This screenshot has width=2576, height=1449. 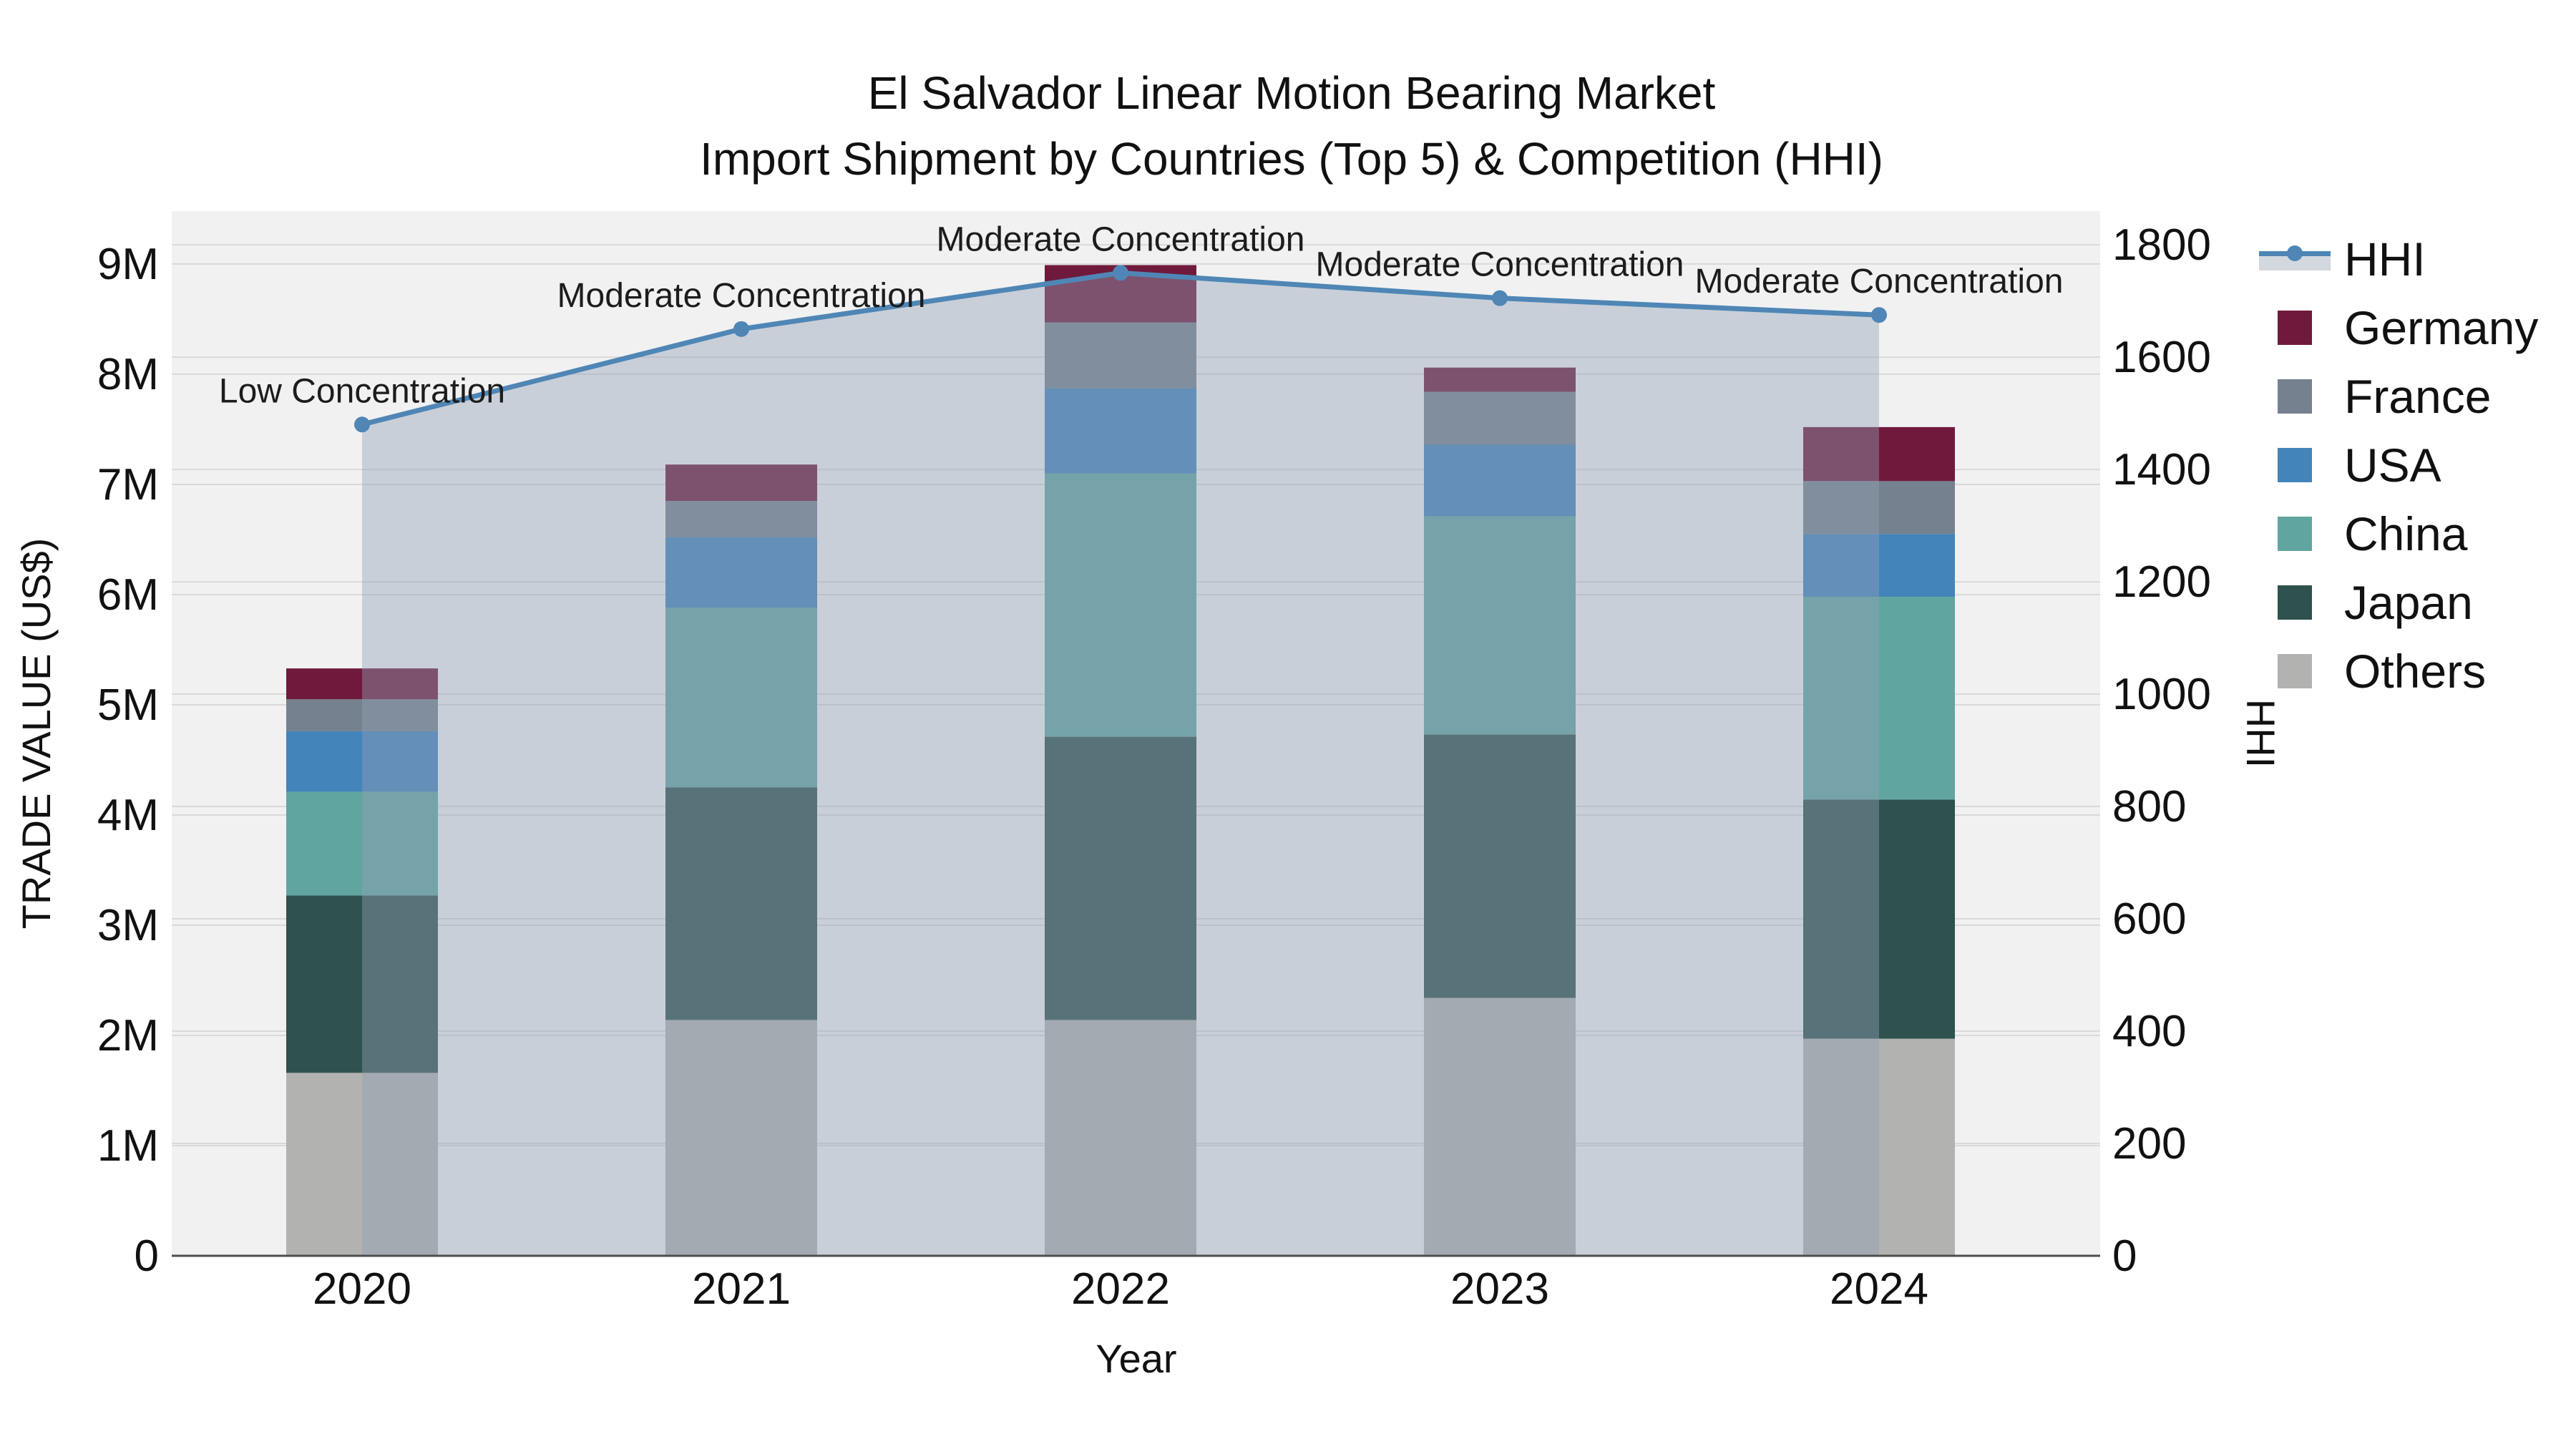 What do you see at coordinates (1879, 282) in the screenshot?
I see `annotation-2024: Moderate Concentration` at bounding box center [1879, 282].